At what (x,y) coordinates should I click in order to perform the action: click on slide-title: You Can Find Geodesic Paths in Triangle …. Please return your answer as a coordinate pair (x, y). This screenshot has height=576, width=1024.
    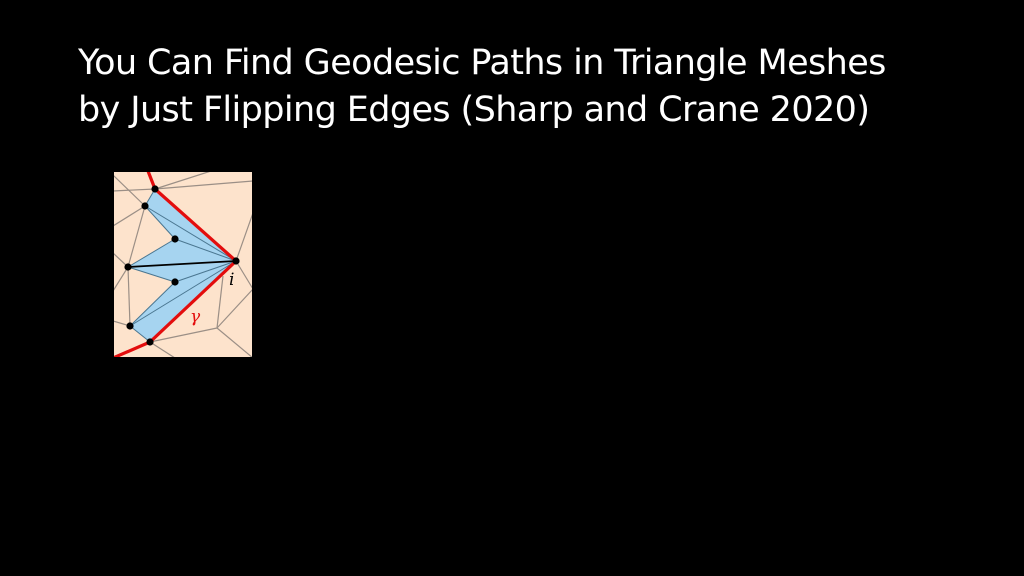
    Looking at the image, I should click on (528, 87).